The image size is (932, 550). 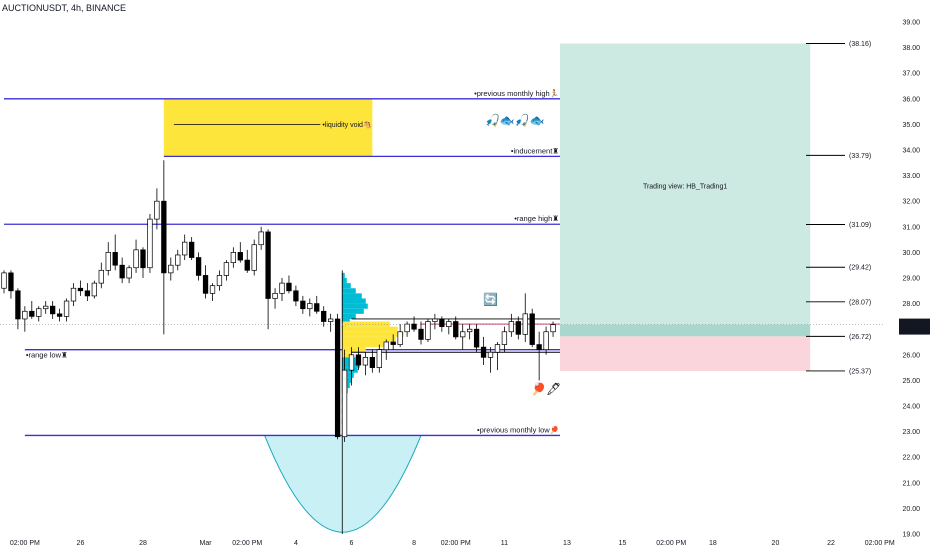 I want to click on x-tick-label: 28, so click(x=143, y=543).